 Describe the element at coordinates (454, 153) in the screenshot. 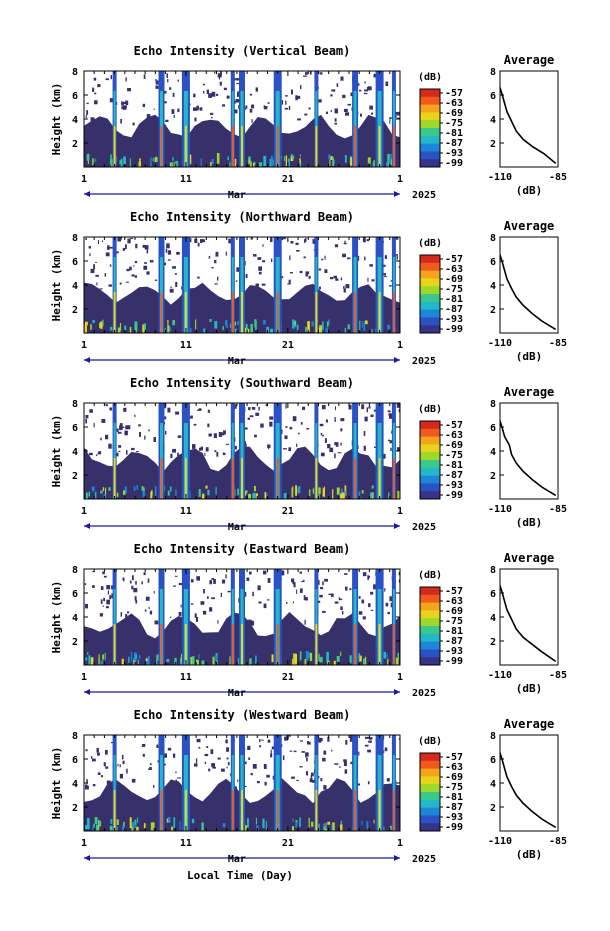

I see `colorbar-tick-label: -93` at that location.